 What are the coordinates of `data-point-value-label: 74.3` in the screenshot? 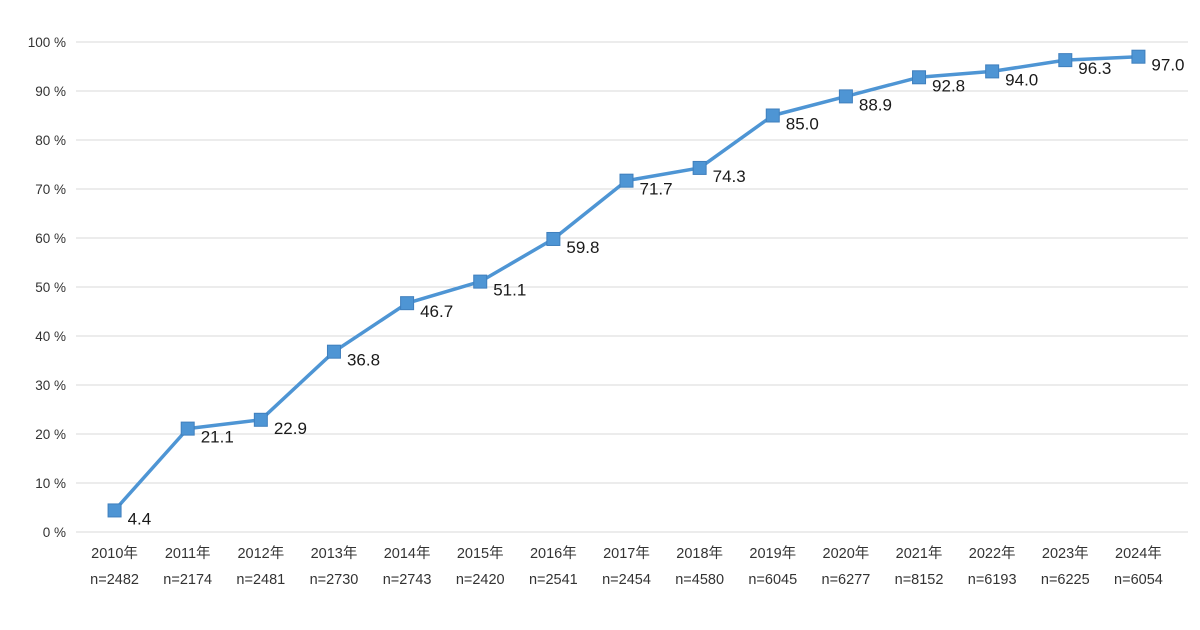 It's located at (729, 176).